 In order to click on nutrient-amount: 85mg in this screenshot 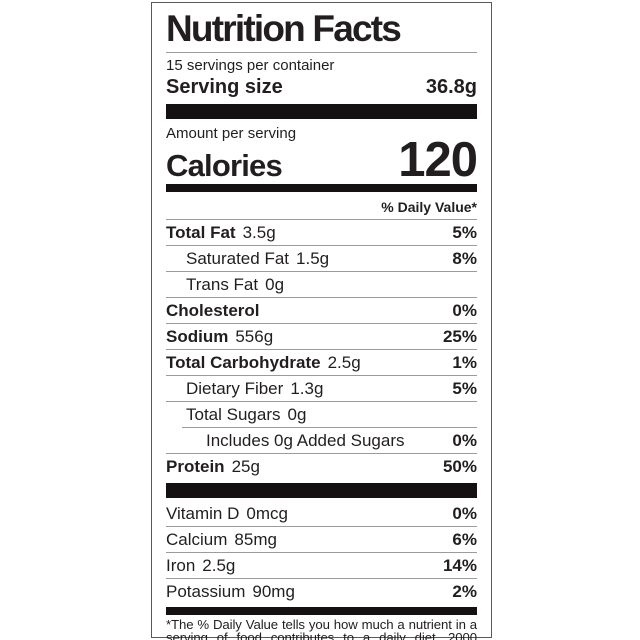, I will do `click(255, 539)`.